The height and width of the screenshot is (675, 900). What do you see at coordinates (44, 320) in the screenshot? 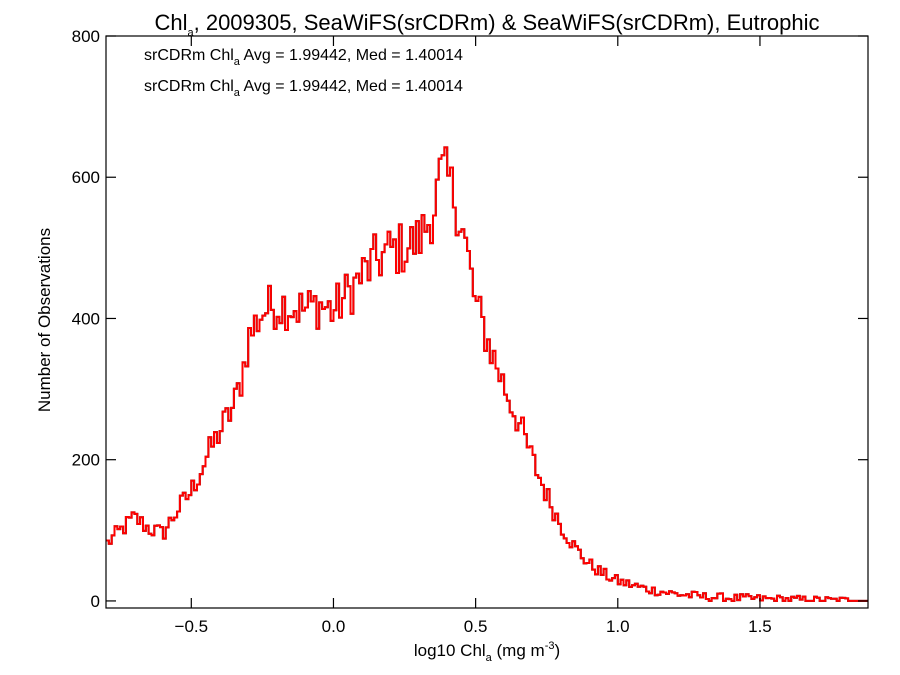
I see `y-axis-label: Number of Observations` at bounding box center [44, 320].